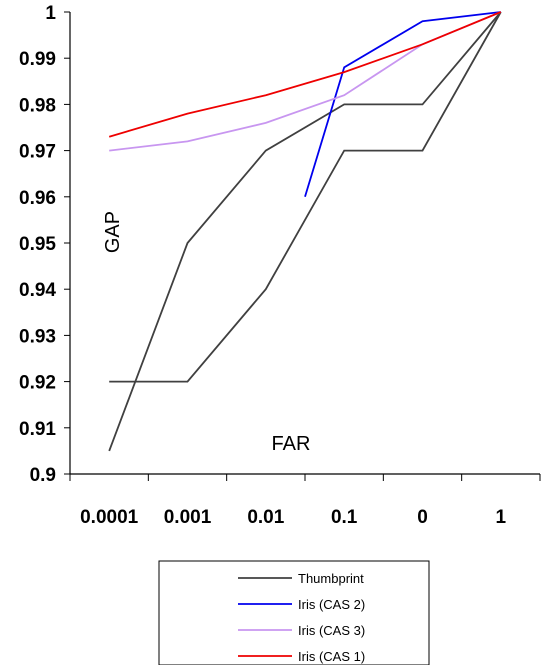 This screenshot has height=665, width=541. I want to click on x-tick-label: 0.1, so click(344, 517).